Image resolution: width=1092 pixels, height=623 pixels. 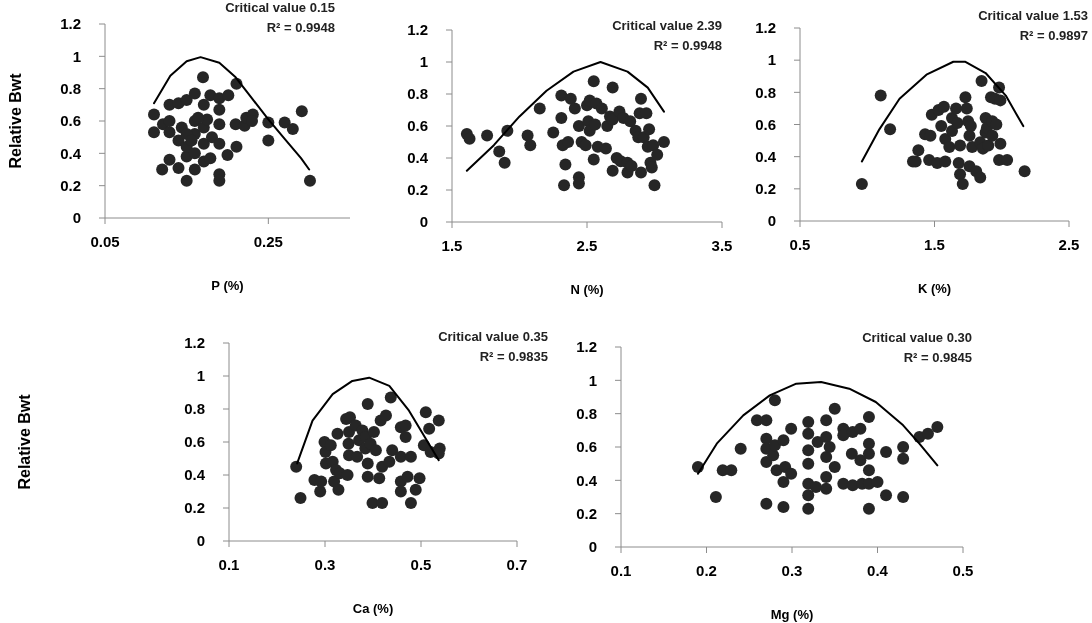 What do you see at coordinates (621, 570) in the screenshot?
I see `x-tick-label: 0.1` at bounding box center [621, 570].